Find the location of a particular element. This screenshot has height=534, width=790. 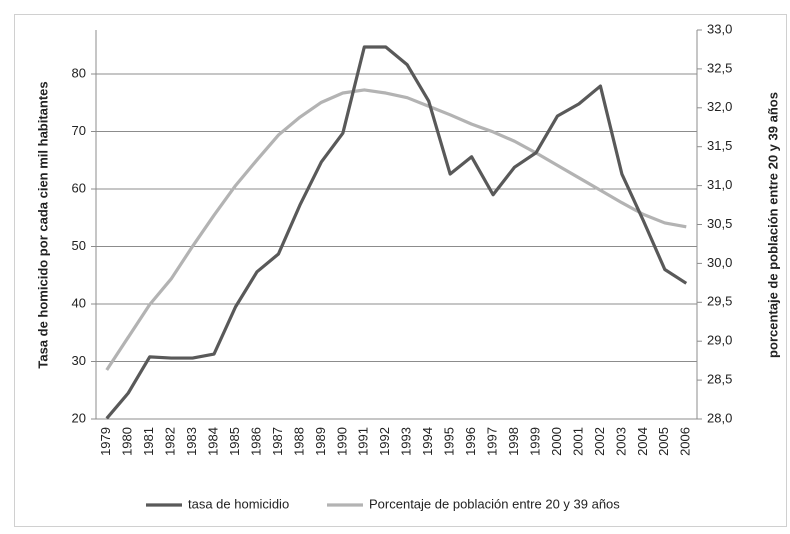

x-tick-label: 1990 is located at coordinates (341, 441).